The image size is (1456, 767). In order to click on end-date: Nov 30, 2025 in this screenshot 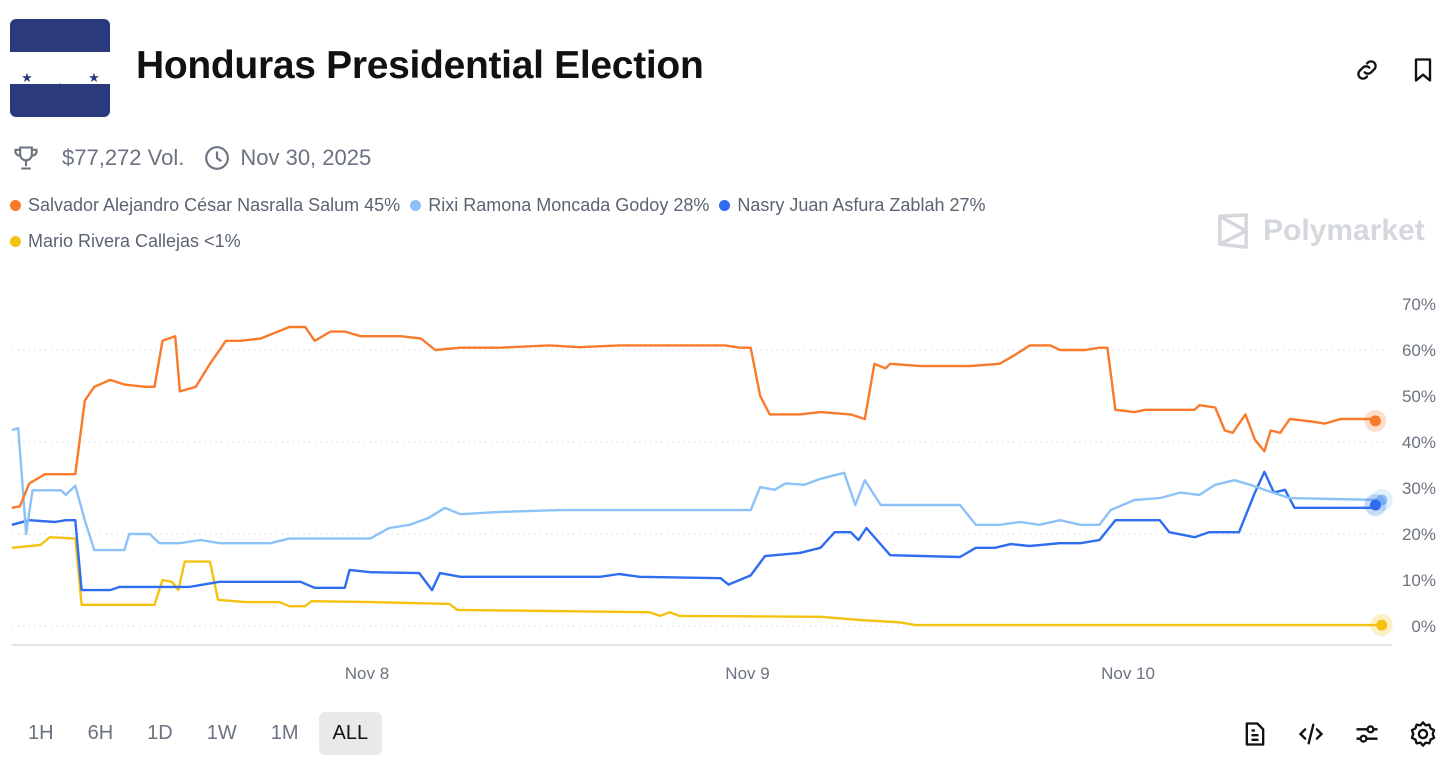, I will do `click(306, 157)`.